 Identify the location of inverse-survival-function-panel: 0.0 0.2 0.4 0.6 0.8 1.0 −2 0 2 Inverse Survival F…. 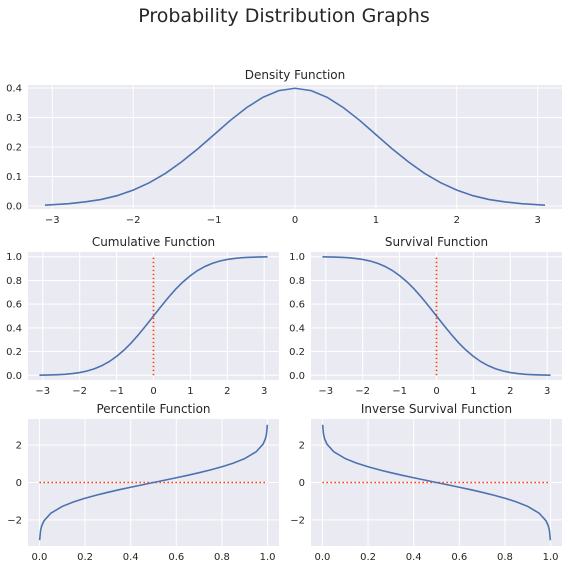
(426, 482).